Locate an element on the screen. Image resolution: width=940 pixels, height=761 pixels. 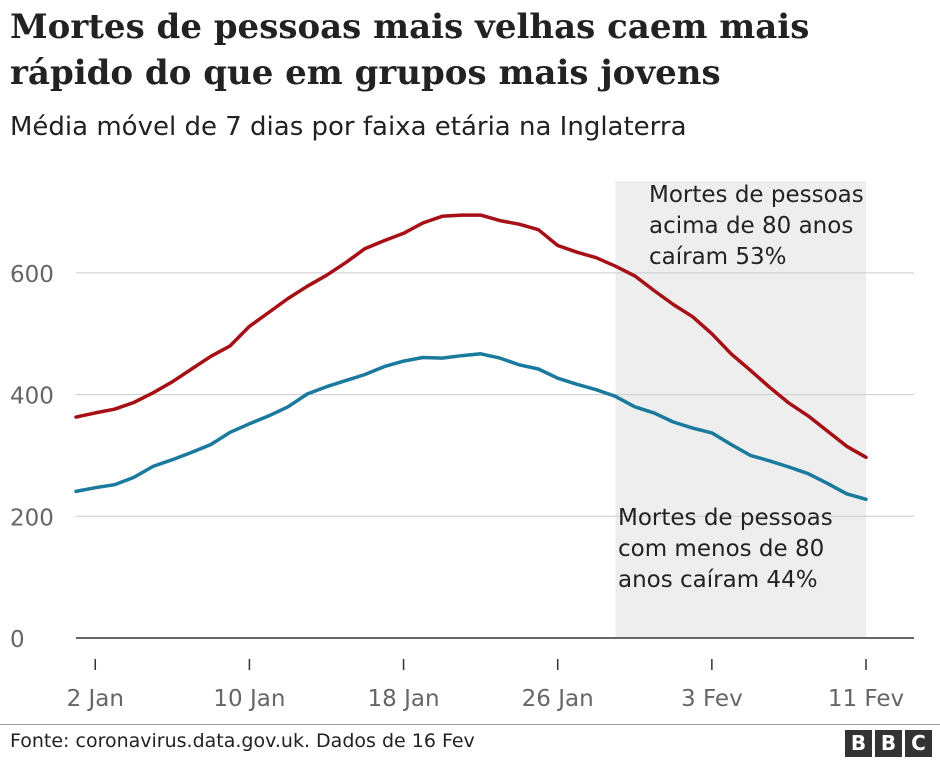
bbc-logo: B B C is located at coordinates (888, 743).